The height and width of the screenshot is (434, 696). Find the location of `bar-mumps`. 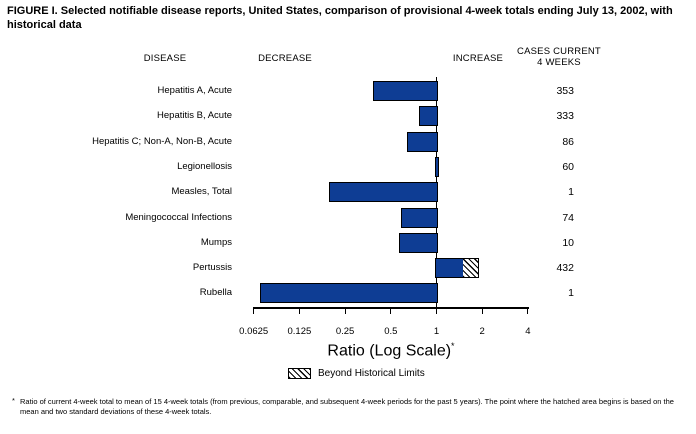

bar-mumps is located at coordinates (418, 242).